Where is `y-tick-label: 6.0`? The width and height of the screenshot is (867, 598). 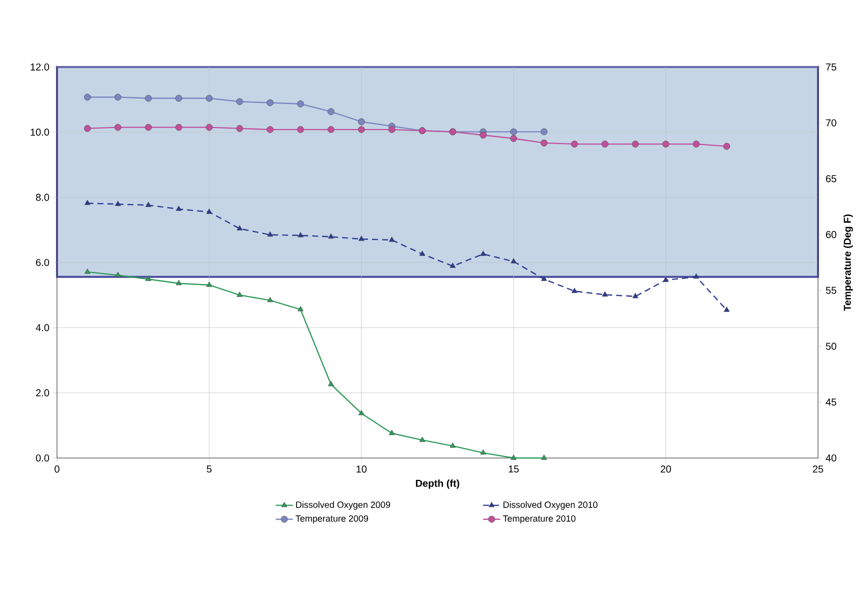
y-tick-label: 6.0 is located at coordinates (43, 262).